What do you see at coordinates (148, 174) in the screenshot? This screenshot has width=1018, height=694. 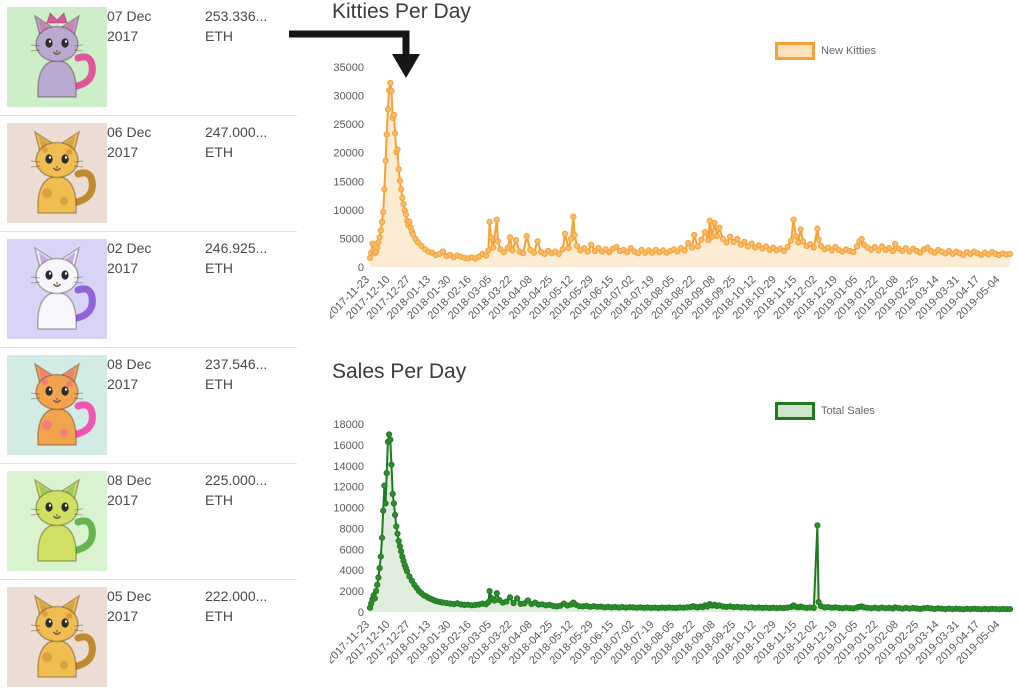 I see `kitty-list-item: 06 Dec 2017 247.000... ETH` at bounding box center [148, 174].